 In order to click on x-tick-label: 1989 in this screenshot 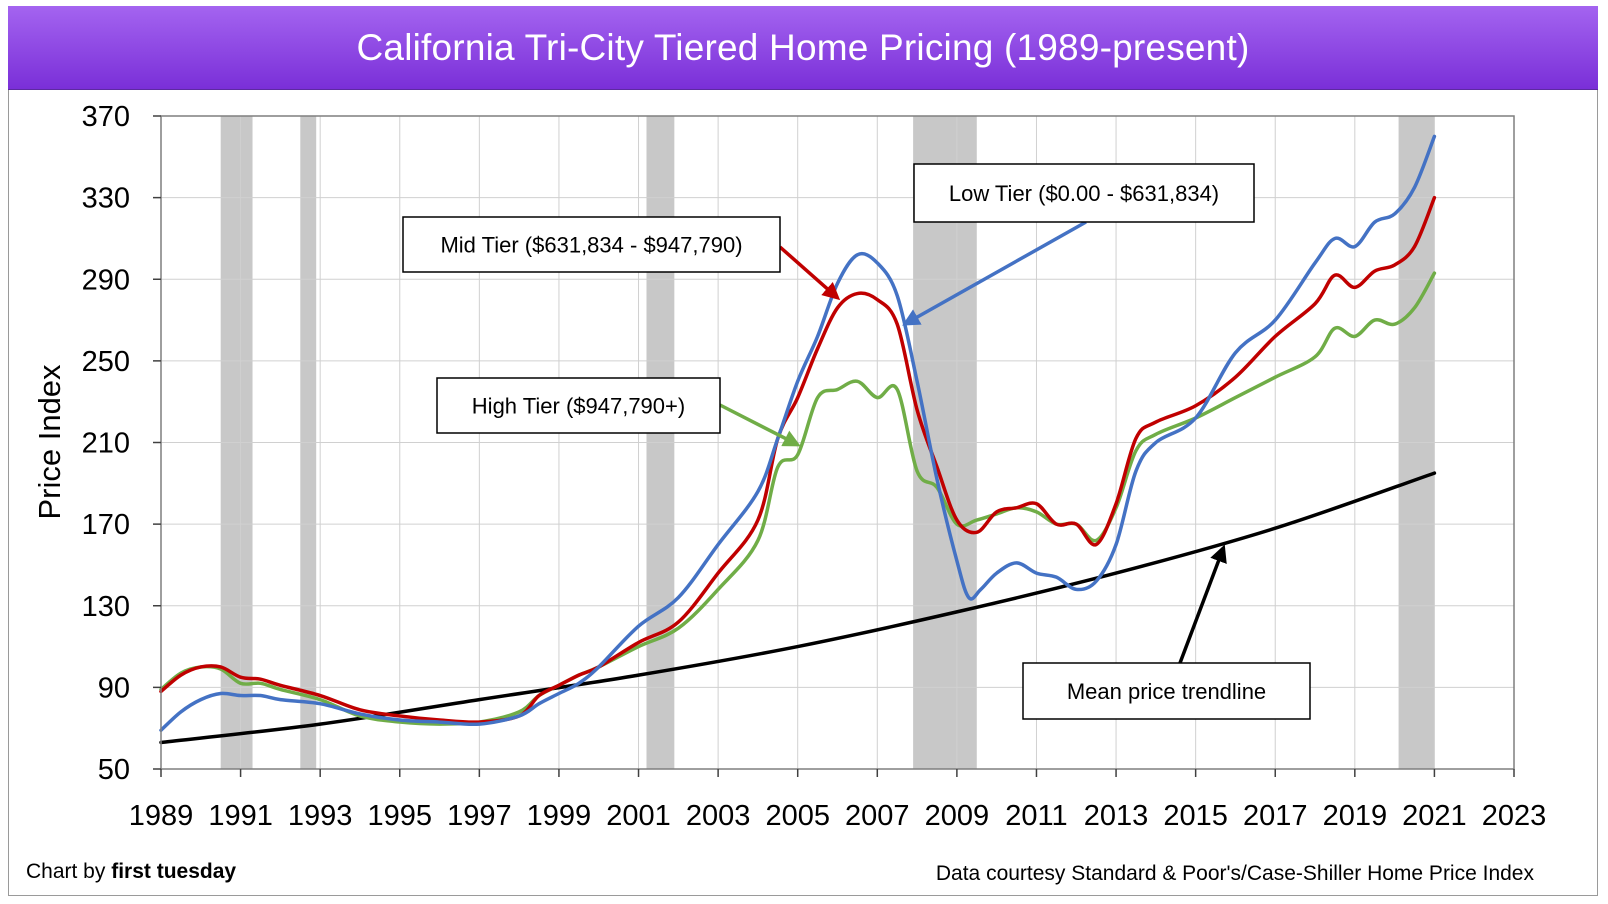, I will do `click(161, 816)`.